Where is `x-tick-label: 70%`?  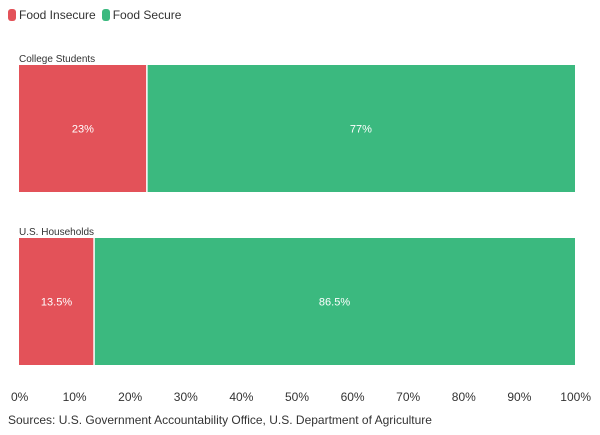
x-tick-label: 70% is located at coordinates (408, 397).